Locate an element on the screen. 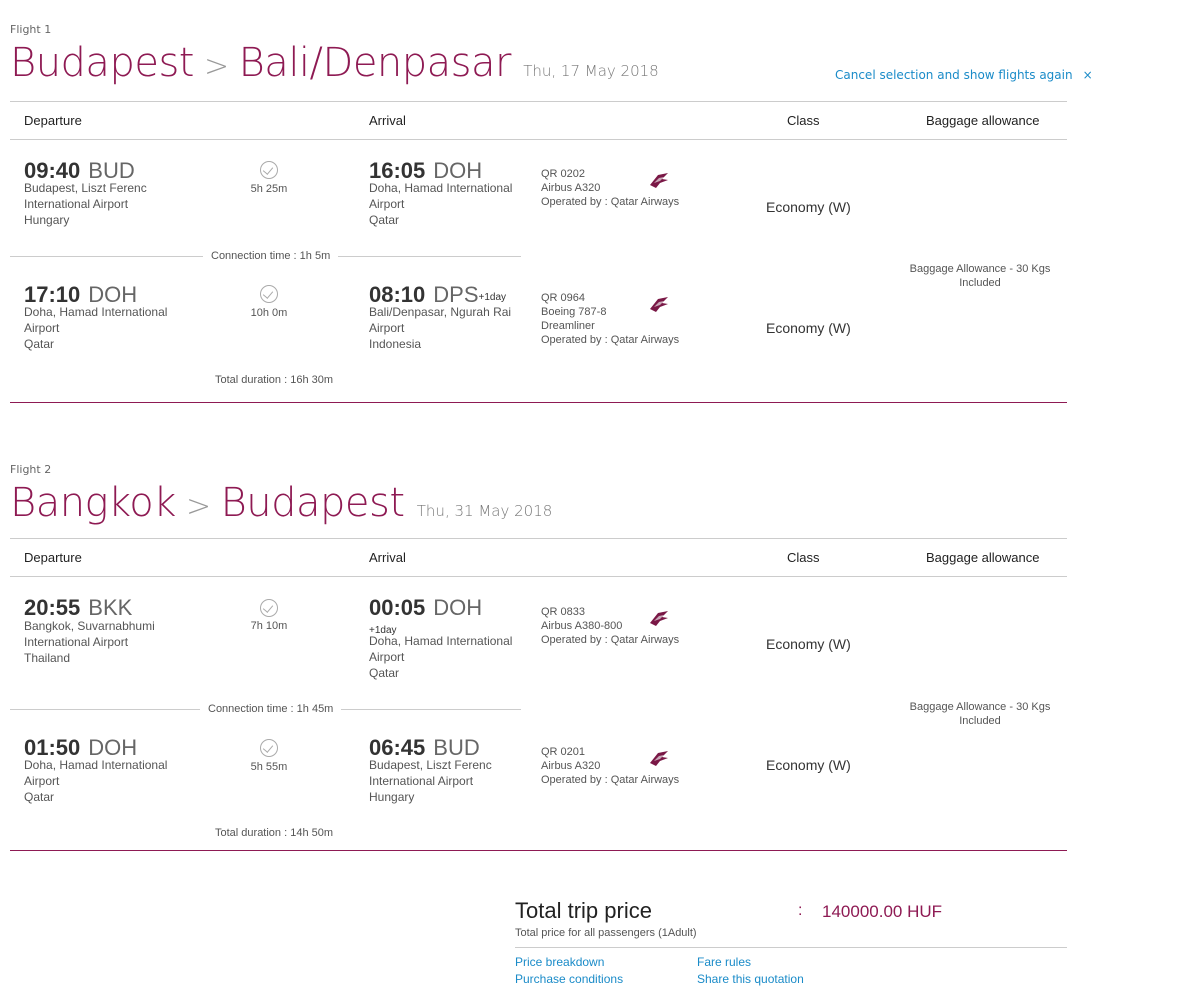  departure-time: 20:55 BKK is located at coordinates (78, 607).